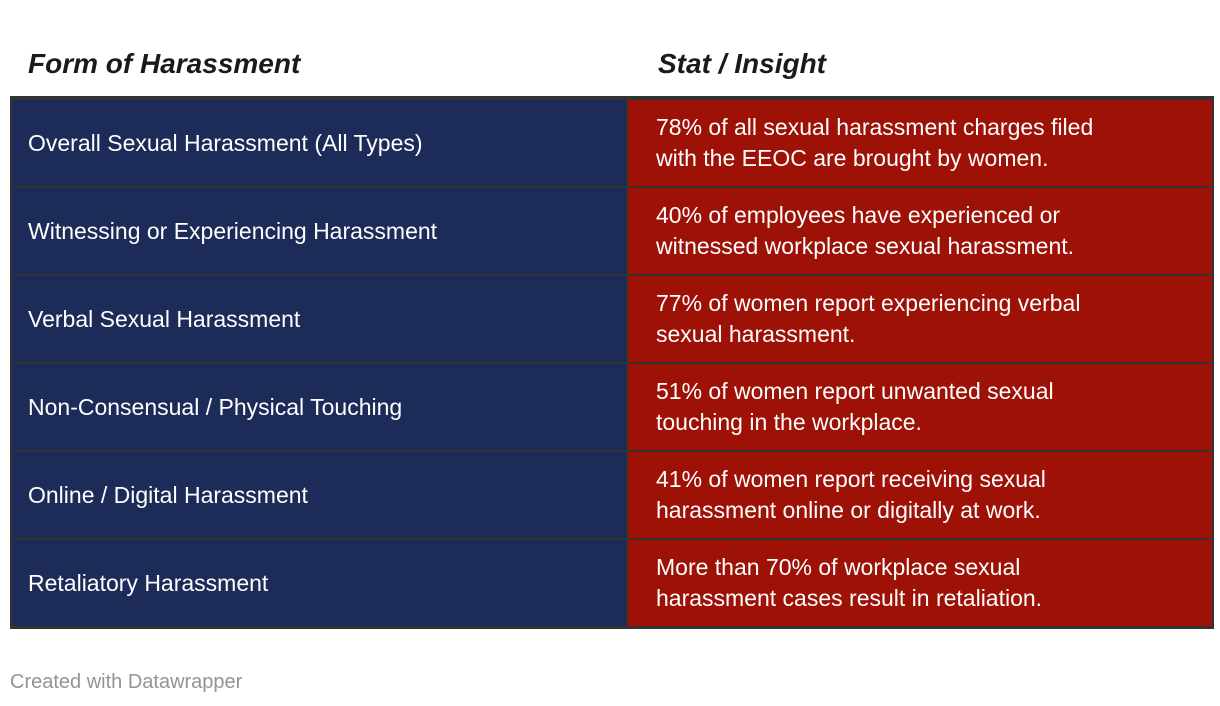 This screenshot has width=1220, height=706. What do you see at coordinates (612, 64) in the screenshot?
I see `column-header-row: Form of Harassment Stat / Insight` at bounding box center [612, 64].